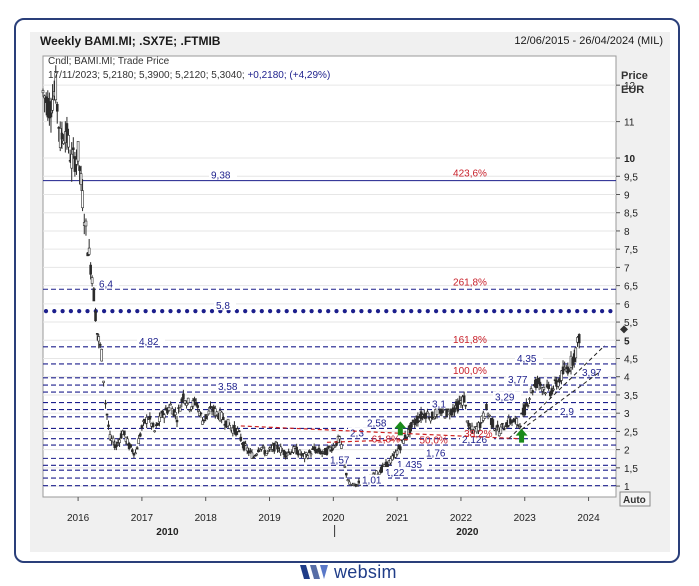 The width and height of the screenshot is (699, 586). Describe the element at coordinates (347, 572) in the screenshot. I see `websim-logo: websim` at that location.